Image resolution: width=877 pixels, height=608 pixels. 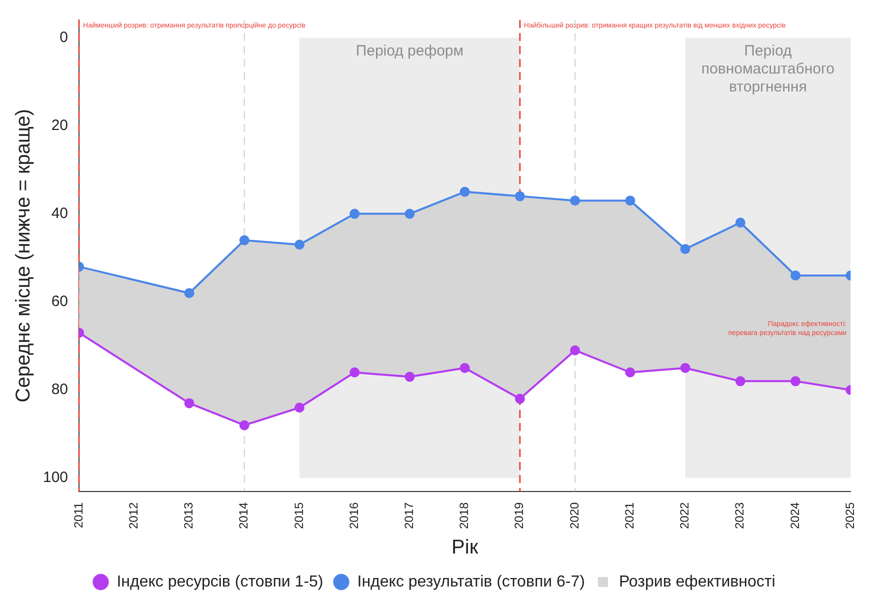 What do you see at coordinates (849, 516) in the screenshot?
I see `x-tick-label: 2025` at bounding box center [849, 516].